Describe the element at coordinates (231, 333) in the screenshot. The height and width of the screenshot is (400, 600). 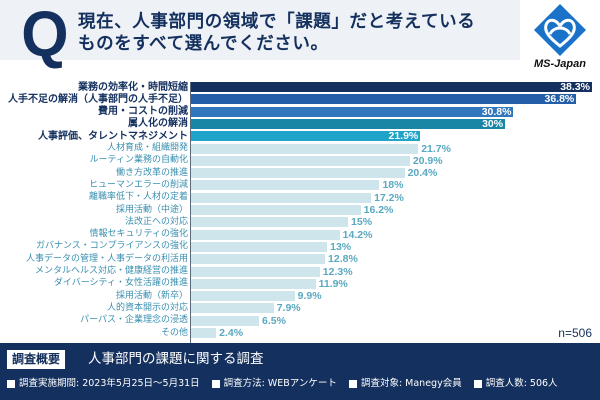
I see `value-label: 2.4%` at that location.